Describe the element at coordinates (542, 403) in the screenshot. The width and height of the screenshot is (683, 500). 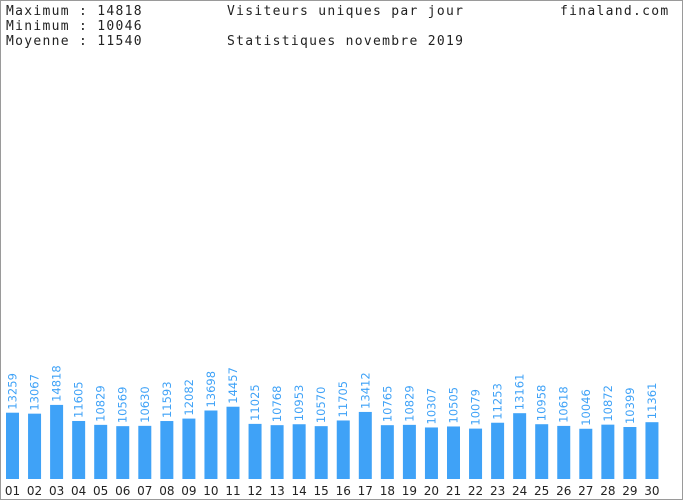
I see `value-label-25: 10958` at that location.